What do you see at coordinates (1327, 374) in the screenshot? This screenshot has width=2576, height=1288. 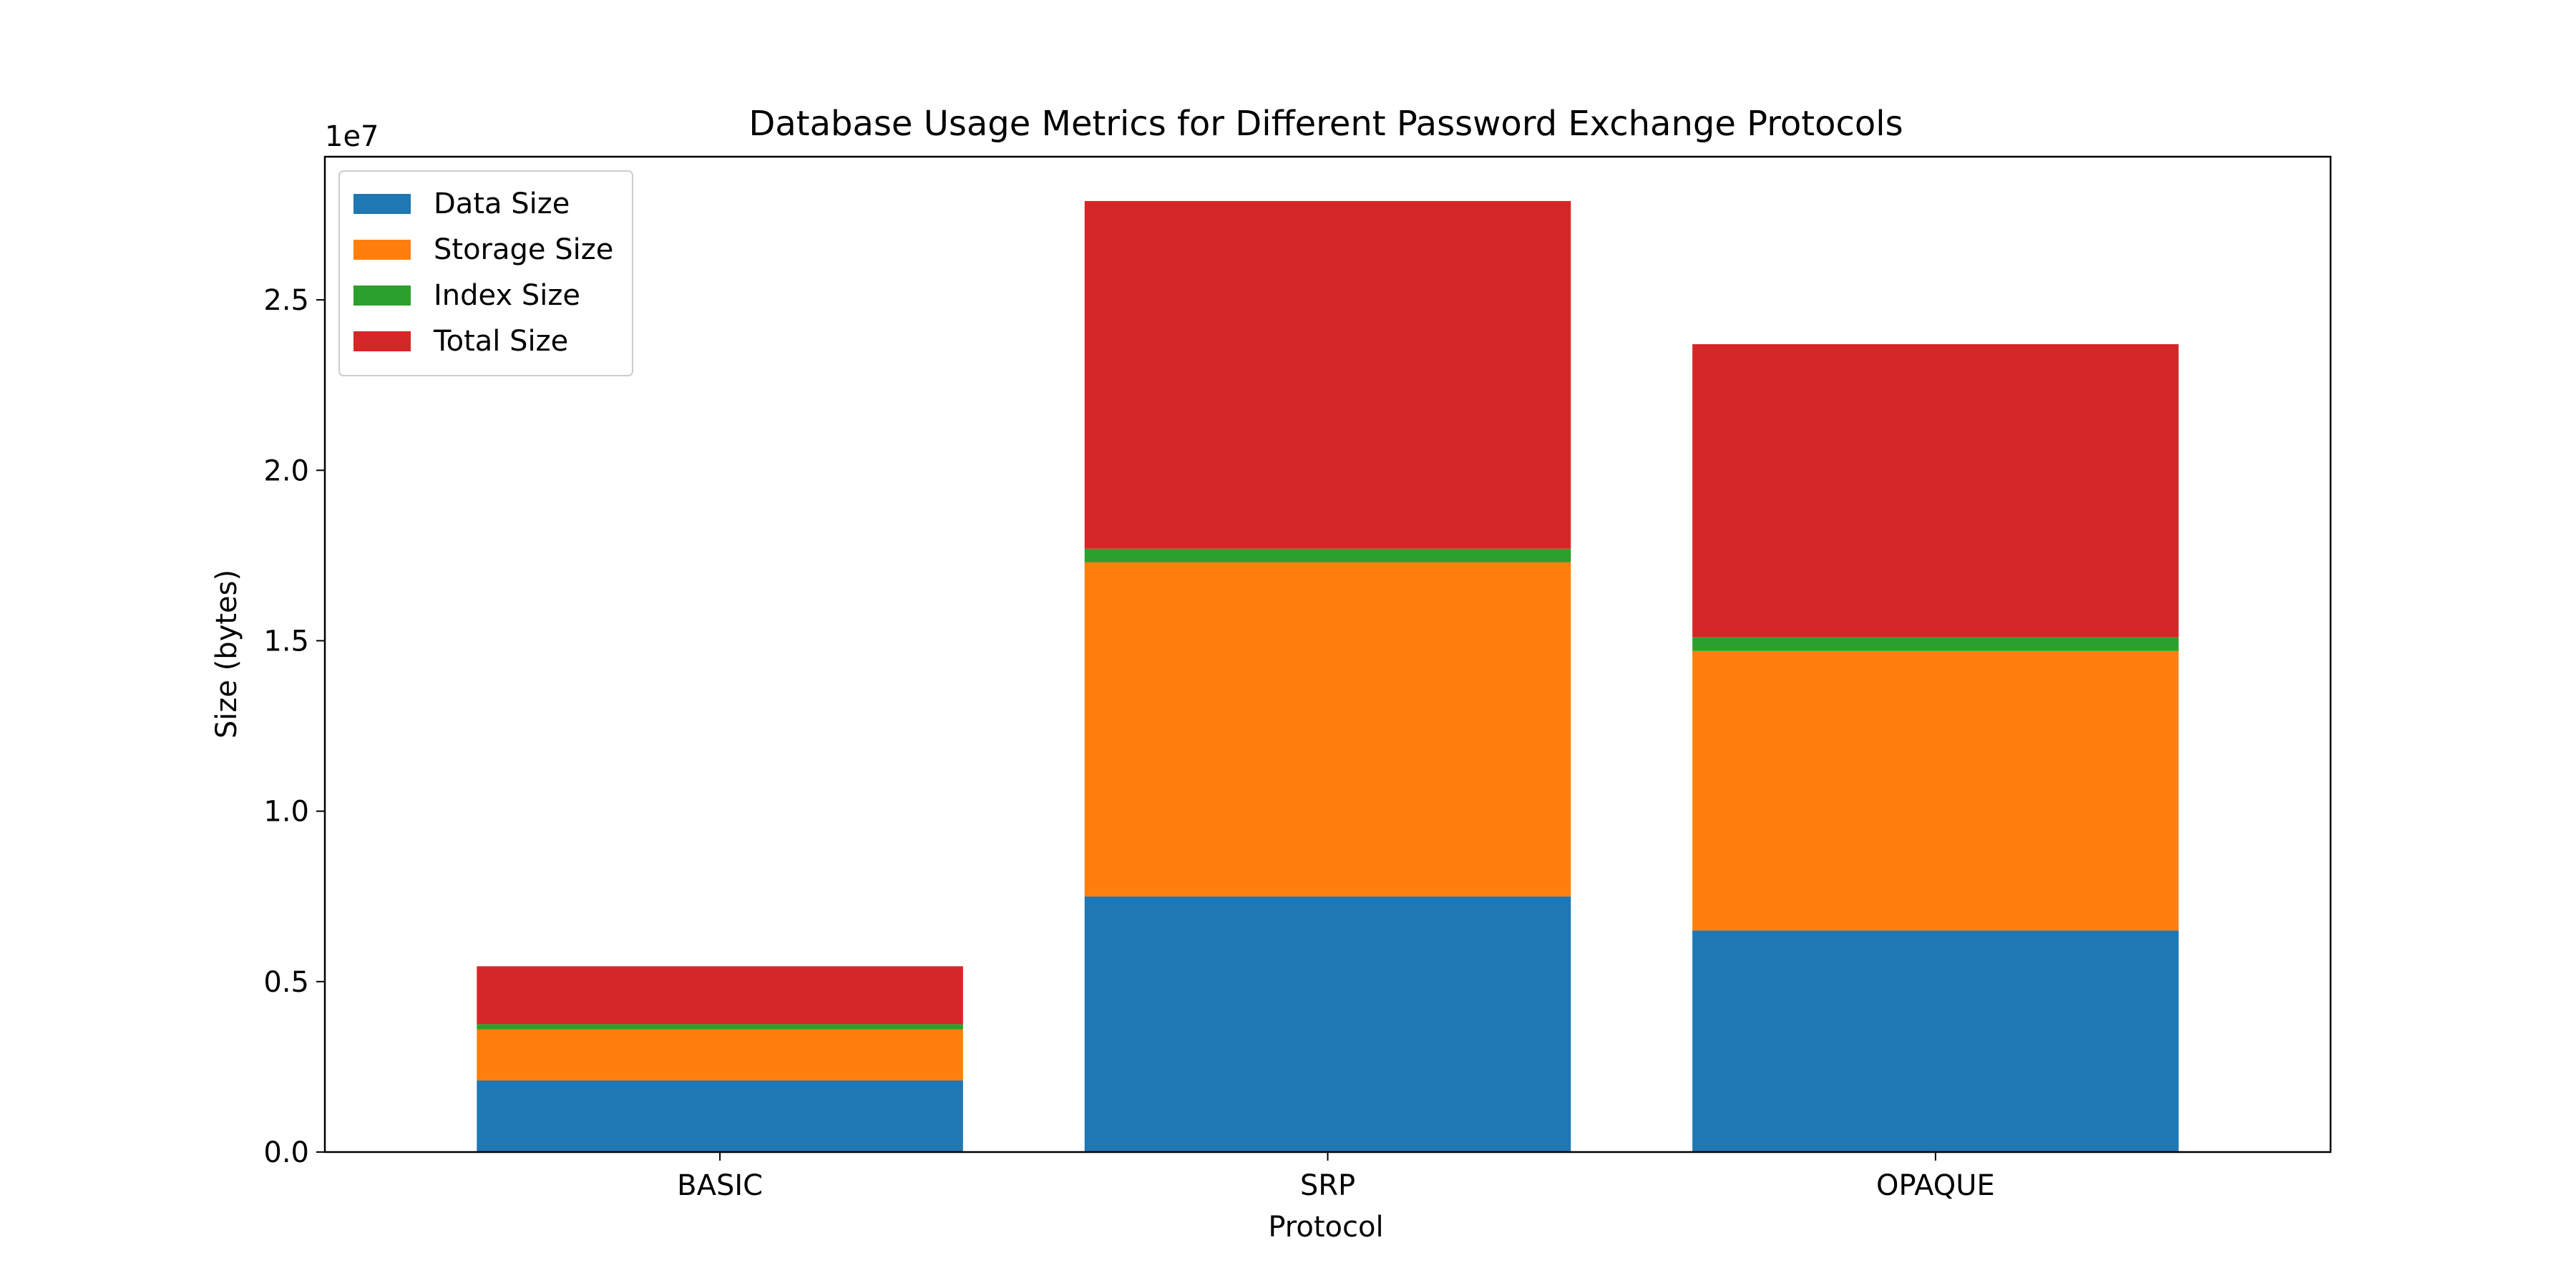 I see `bar-srp-total-size` at bounding box center [1327, 374].